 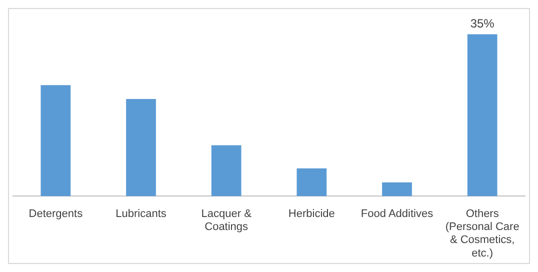 What do you see at coordinates (482, 234) in the screenshot?
I see `x-tick-label: Others (Personal Care & Cosmetics, etc.)` at bounding box center [482, 234].